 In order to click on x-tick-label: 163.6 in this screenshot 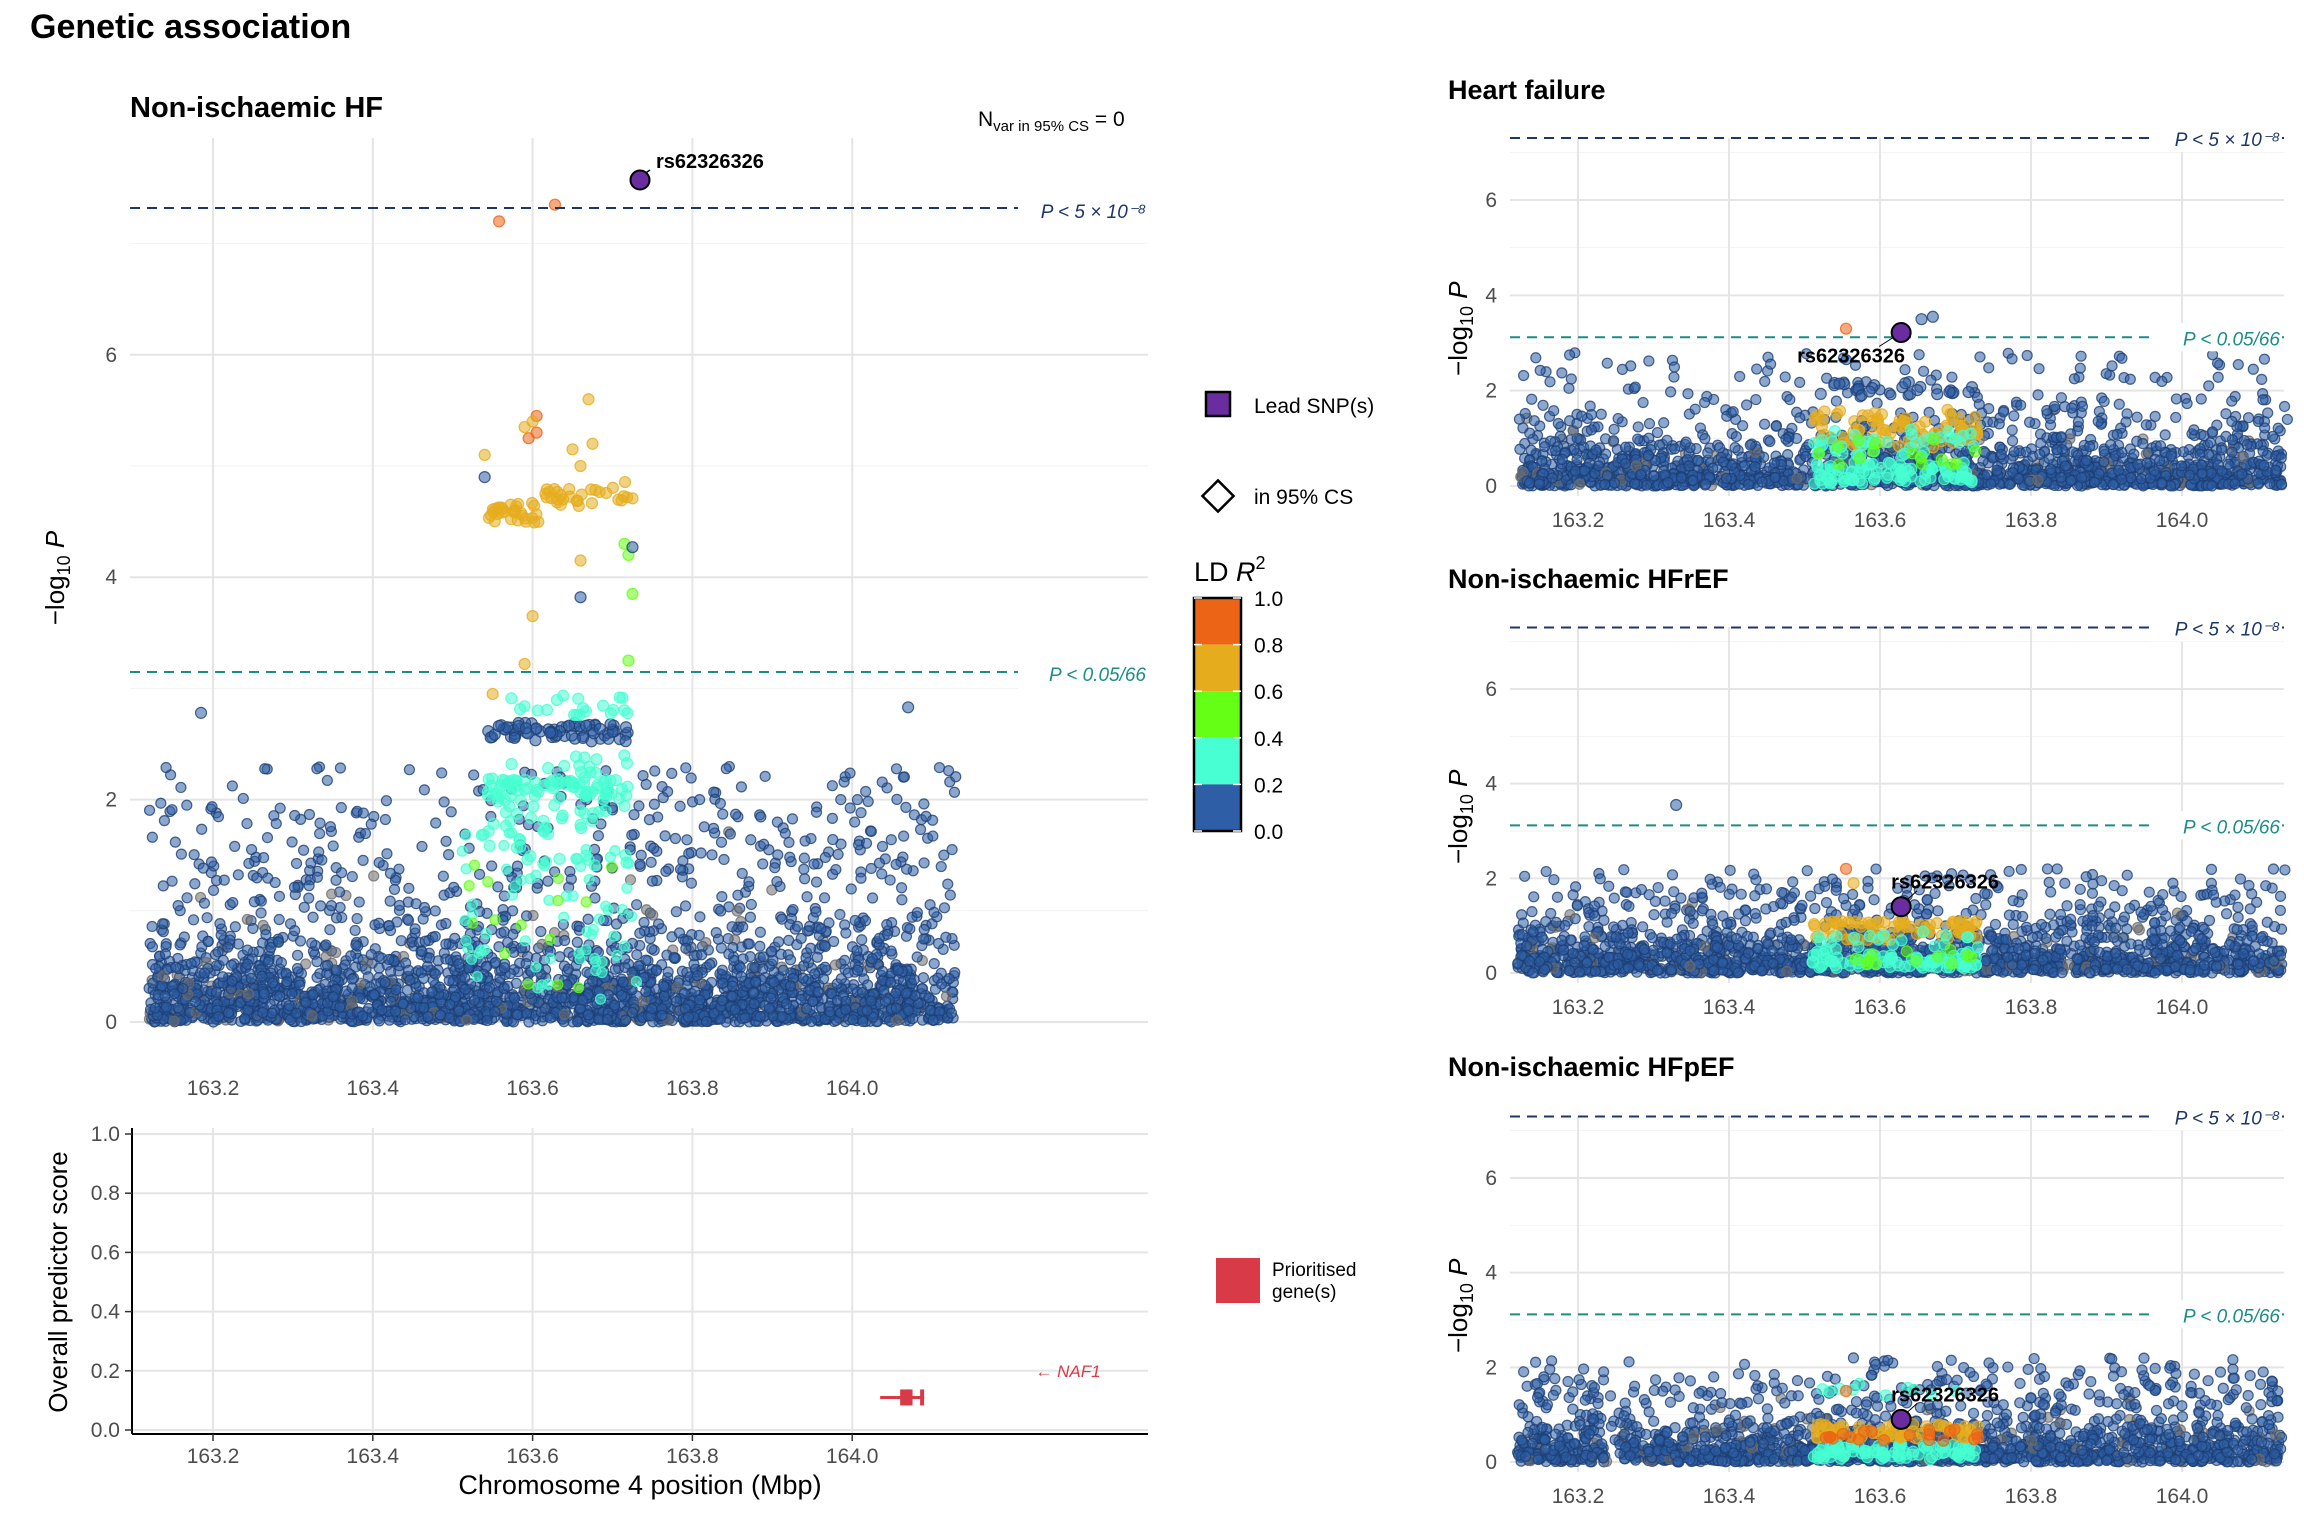, I will do `click(532, 1456)`.